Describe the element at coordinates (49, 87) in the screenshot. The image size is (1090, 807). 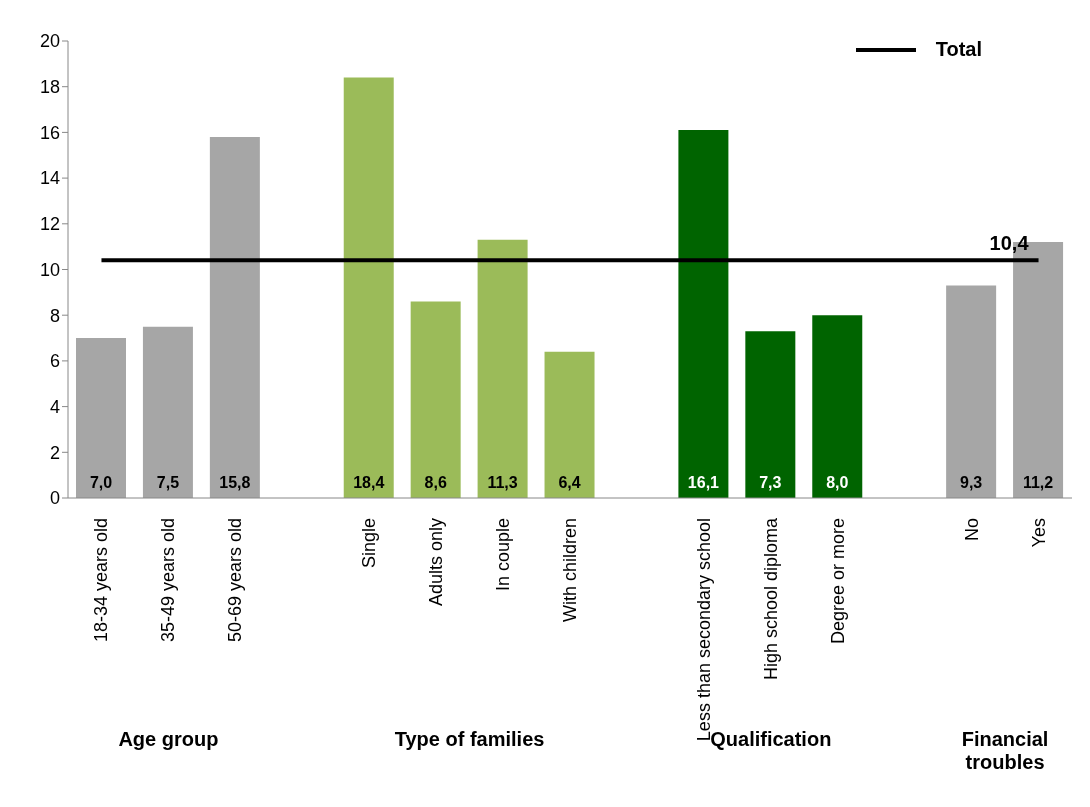
I see `y-tick-label: 18` at that location.